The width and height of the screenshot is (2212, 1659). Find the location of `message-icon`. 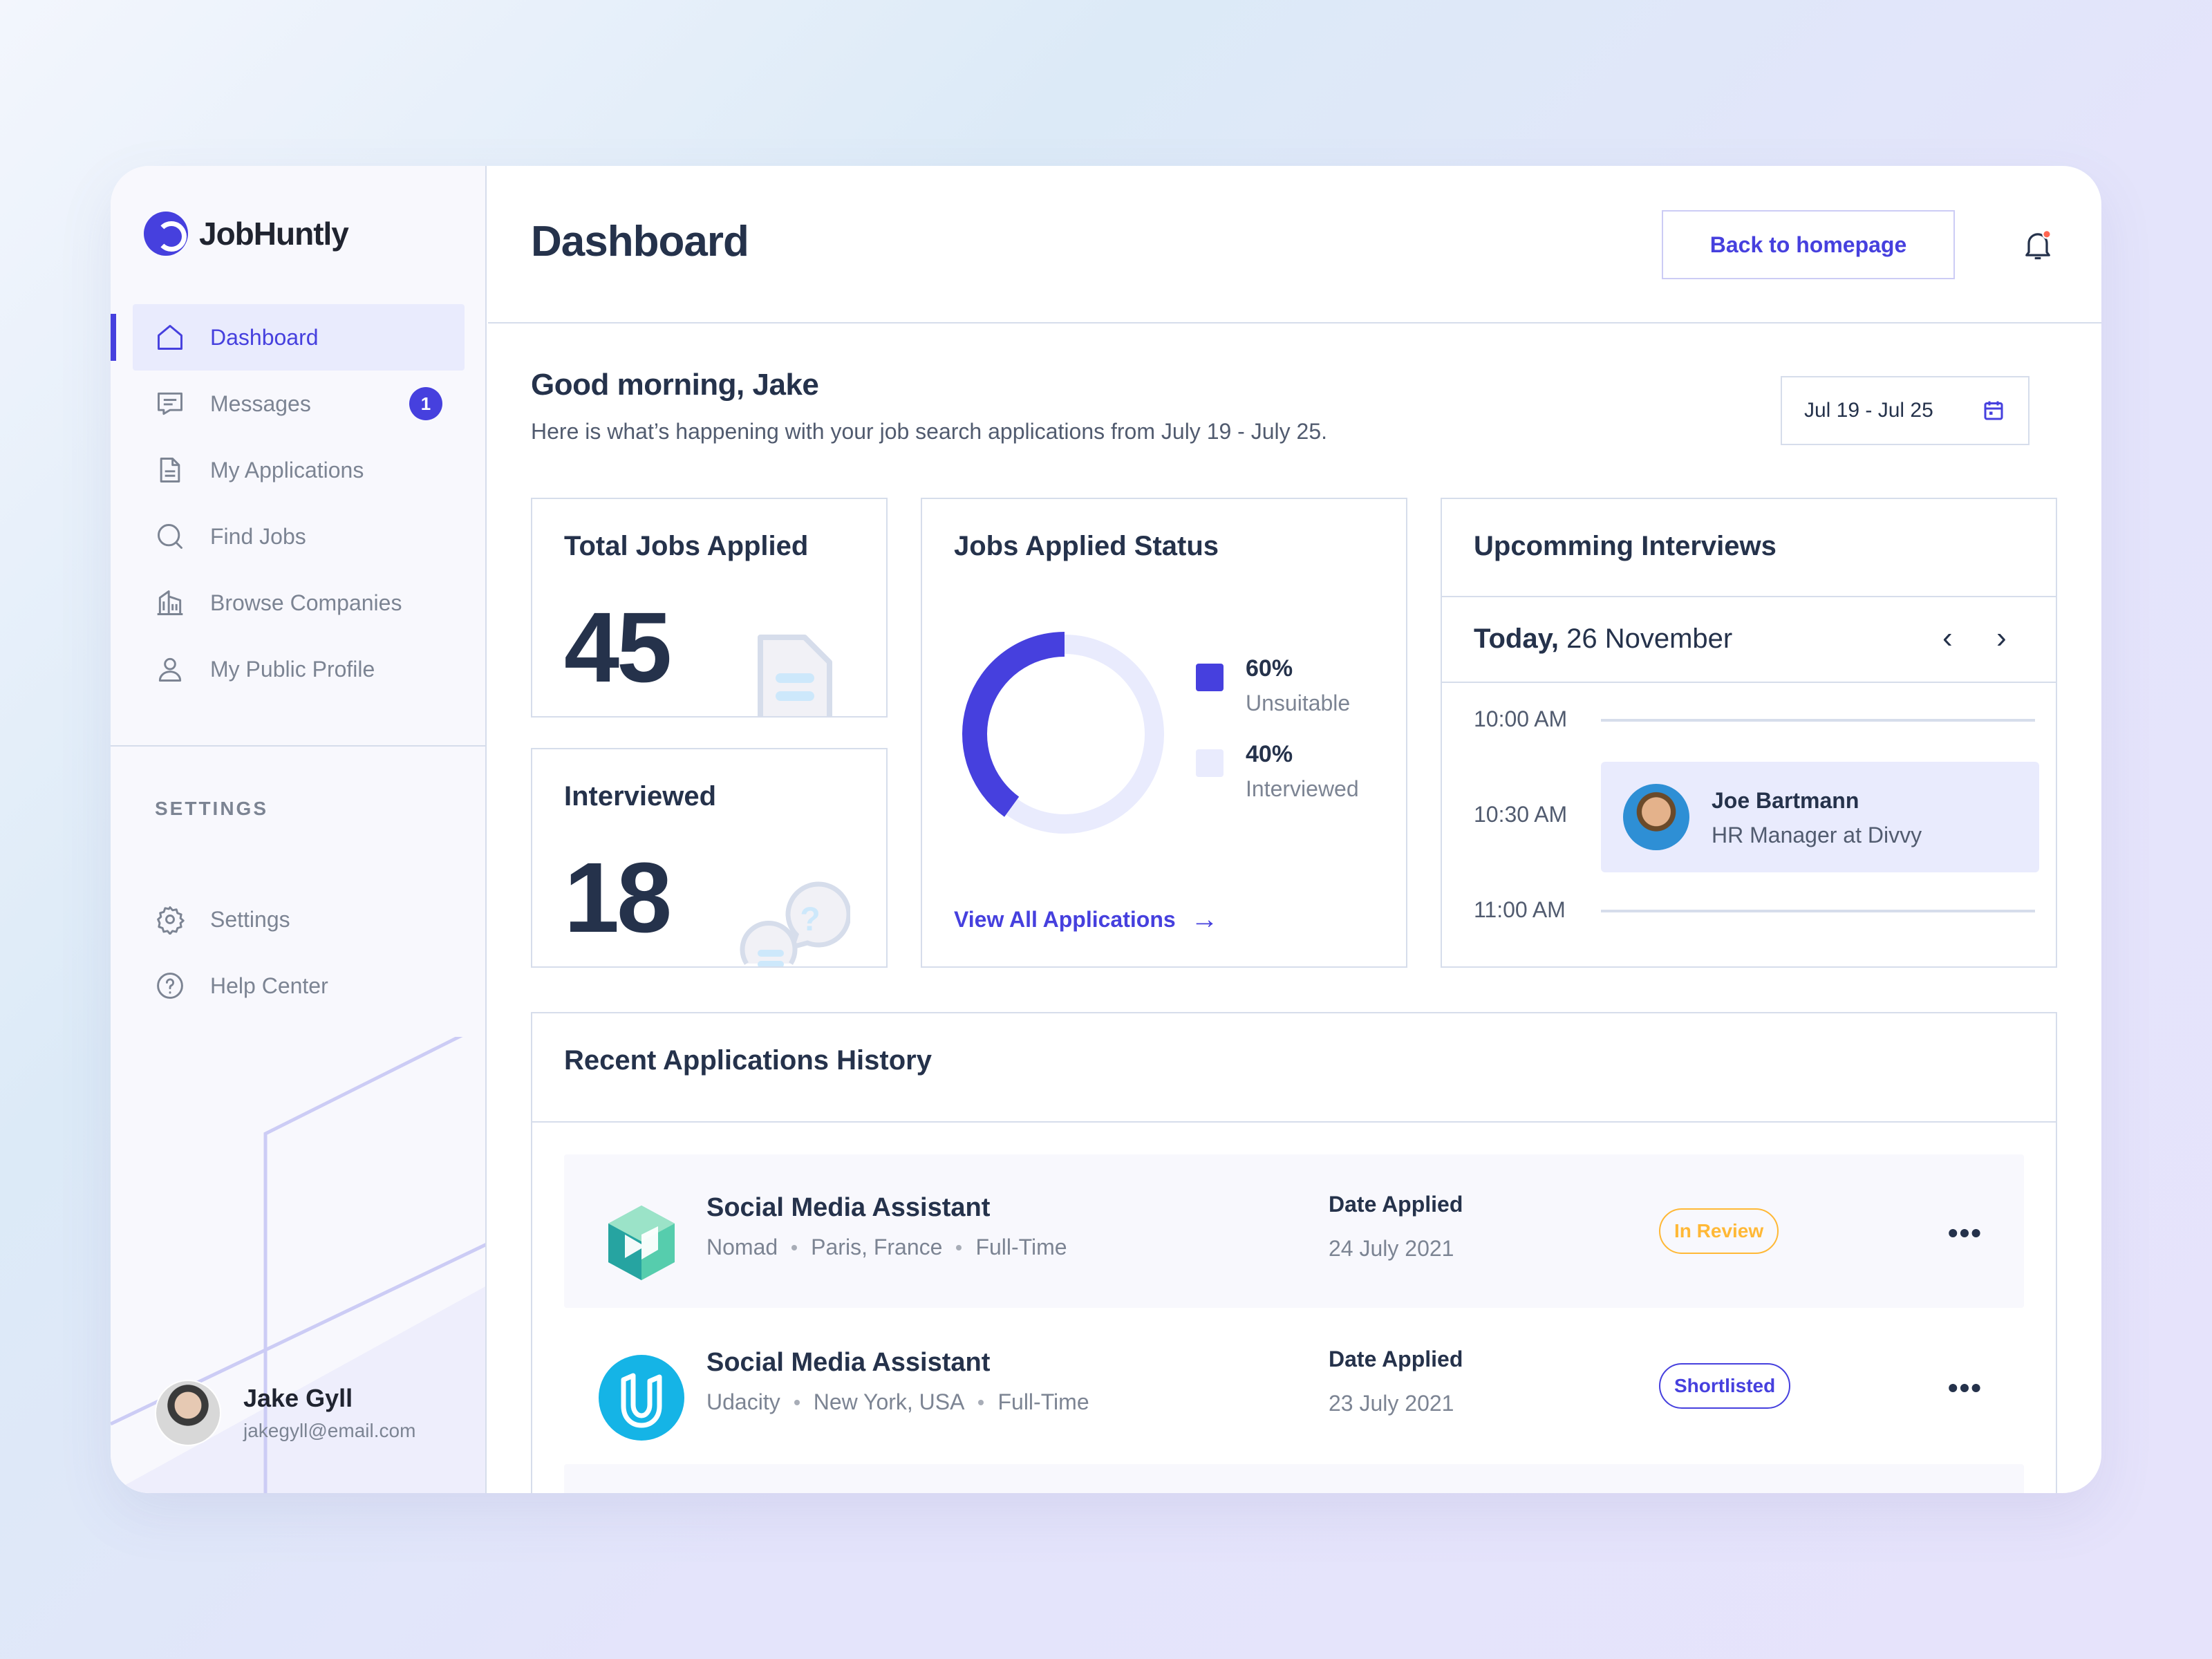

message-icon is located at coordinates (170, 404).